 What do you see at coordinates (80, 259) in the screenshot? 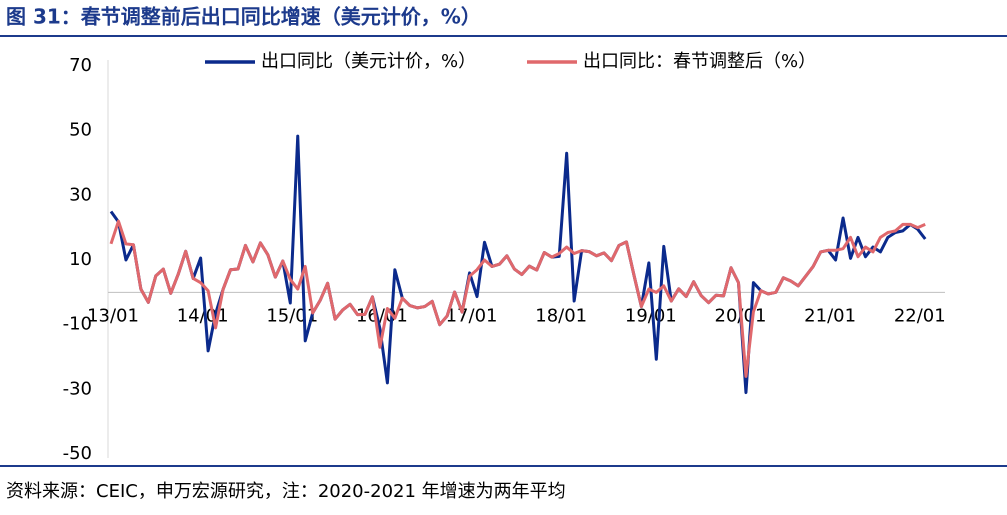
I see `y-tick-label: 10` at bounding box center [80, 259].